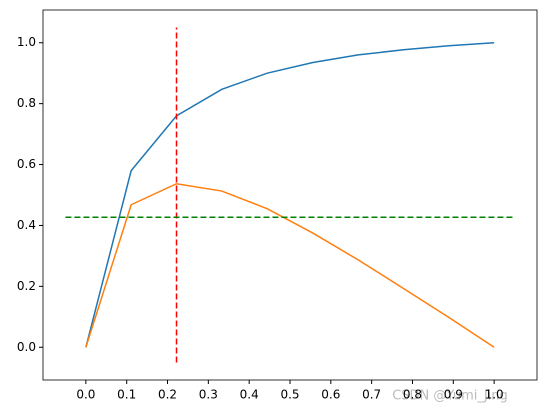 Image resolution: width=547 pixels, height=417 pixels. Describe the element at coordinates (167, 395) in the screenshot. I see `x-tick-label: 0.2` at that location.